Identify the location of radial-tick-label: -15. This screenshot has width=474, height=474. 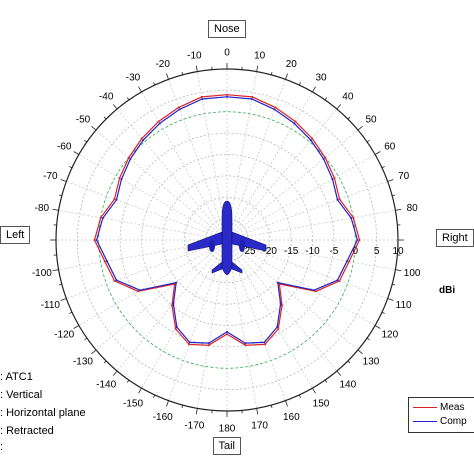
(291, 251).